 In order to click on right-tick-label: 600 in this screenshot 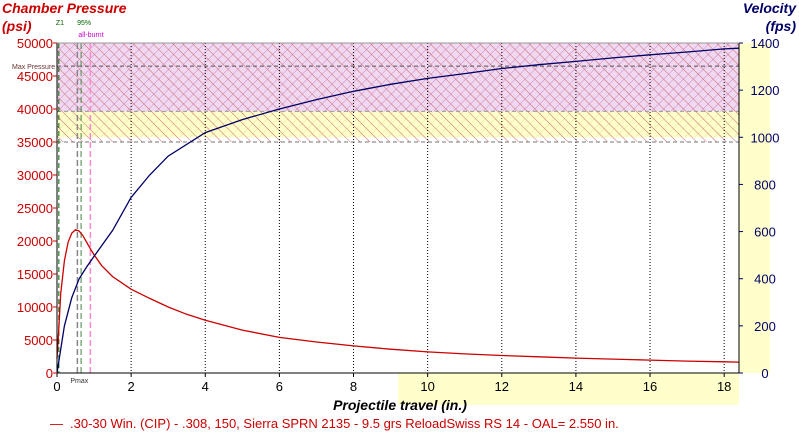, I will do `click(765, 232)`.